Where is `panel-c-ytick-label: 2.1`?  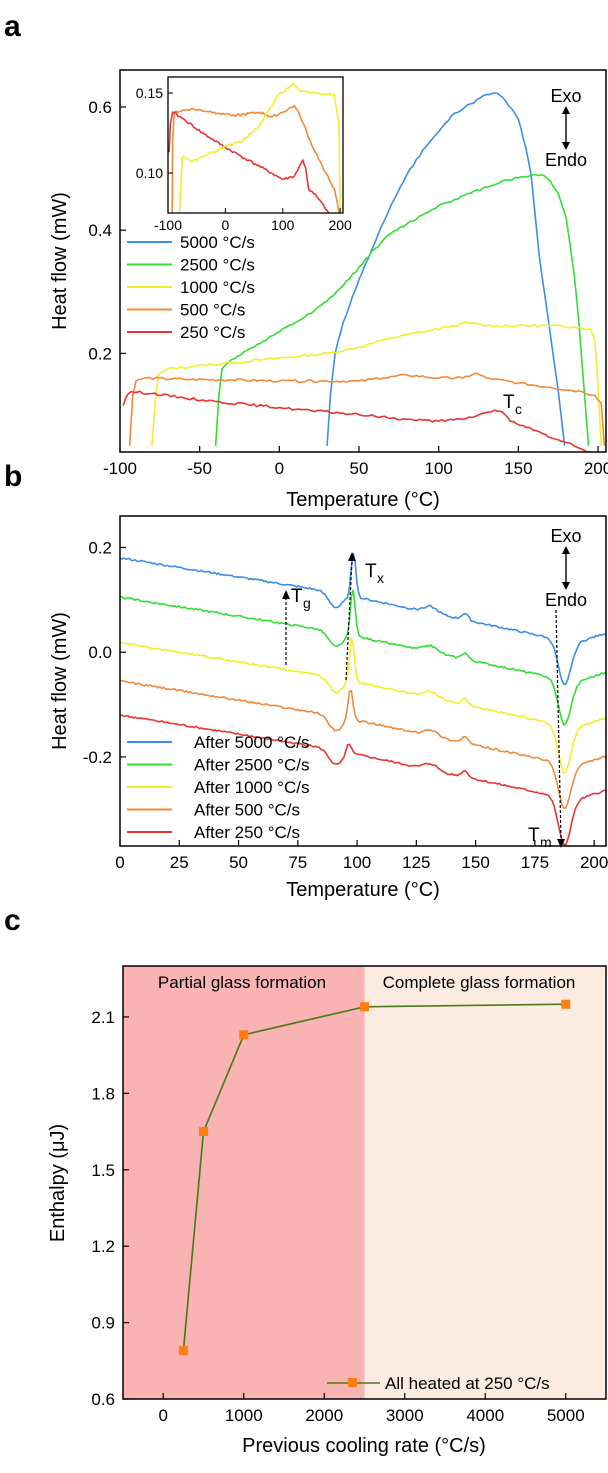 panel-c-ytick-label: 2.1 is located at coordinates (103, 1017).